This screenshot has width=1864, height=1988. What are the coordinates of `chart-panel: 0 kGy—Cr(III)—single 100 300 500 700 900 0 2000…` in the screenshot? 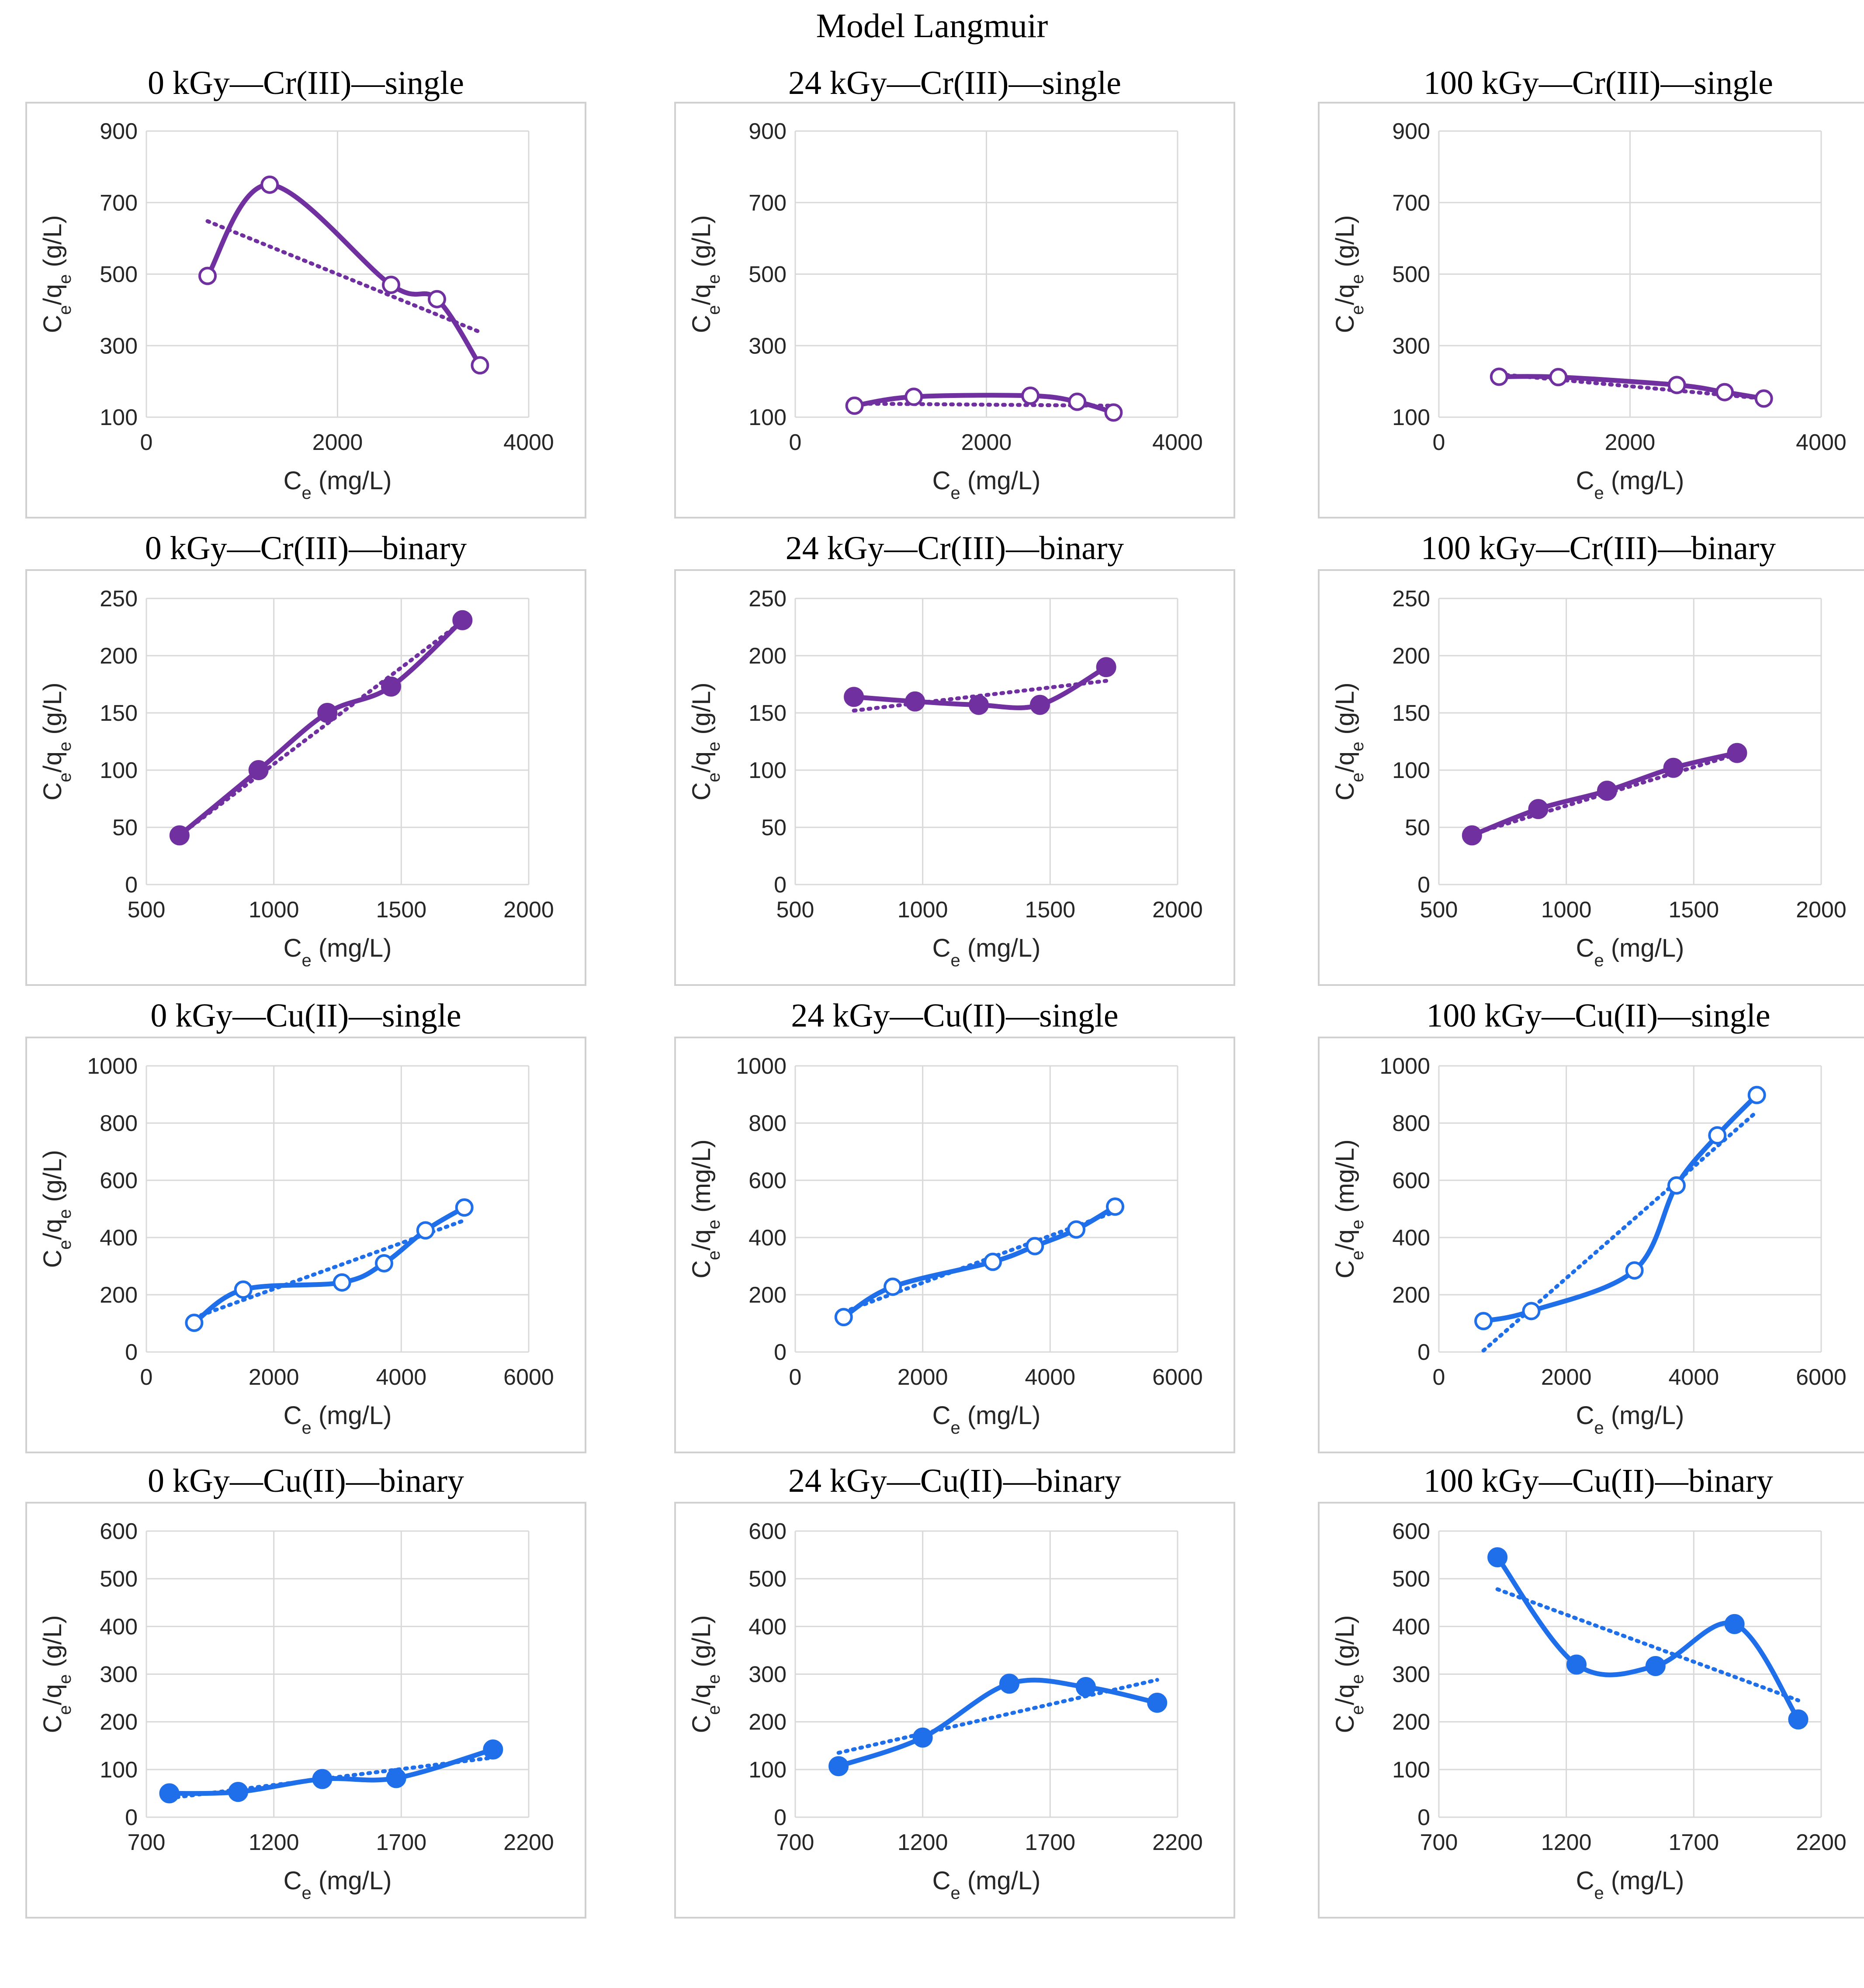 It's located at (306, 292).